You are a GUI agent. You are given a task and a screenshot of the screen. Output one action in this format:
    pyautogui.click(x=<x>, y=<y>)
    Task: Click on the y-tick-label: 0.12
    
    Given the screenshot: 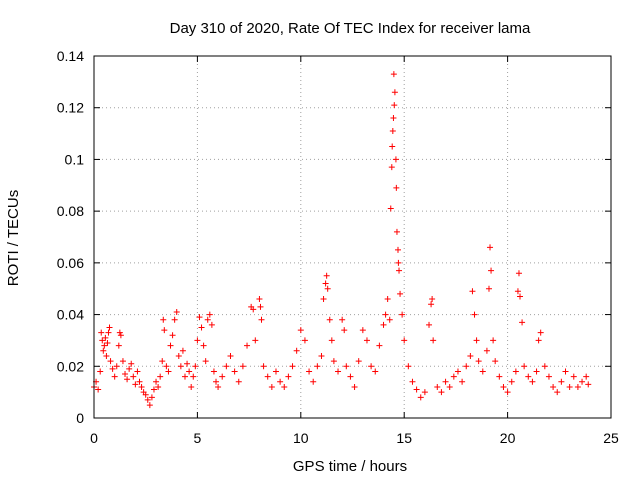 What is the action you would take?
    pyautogui.click(x=70, y=108)
    